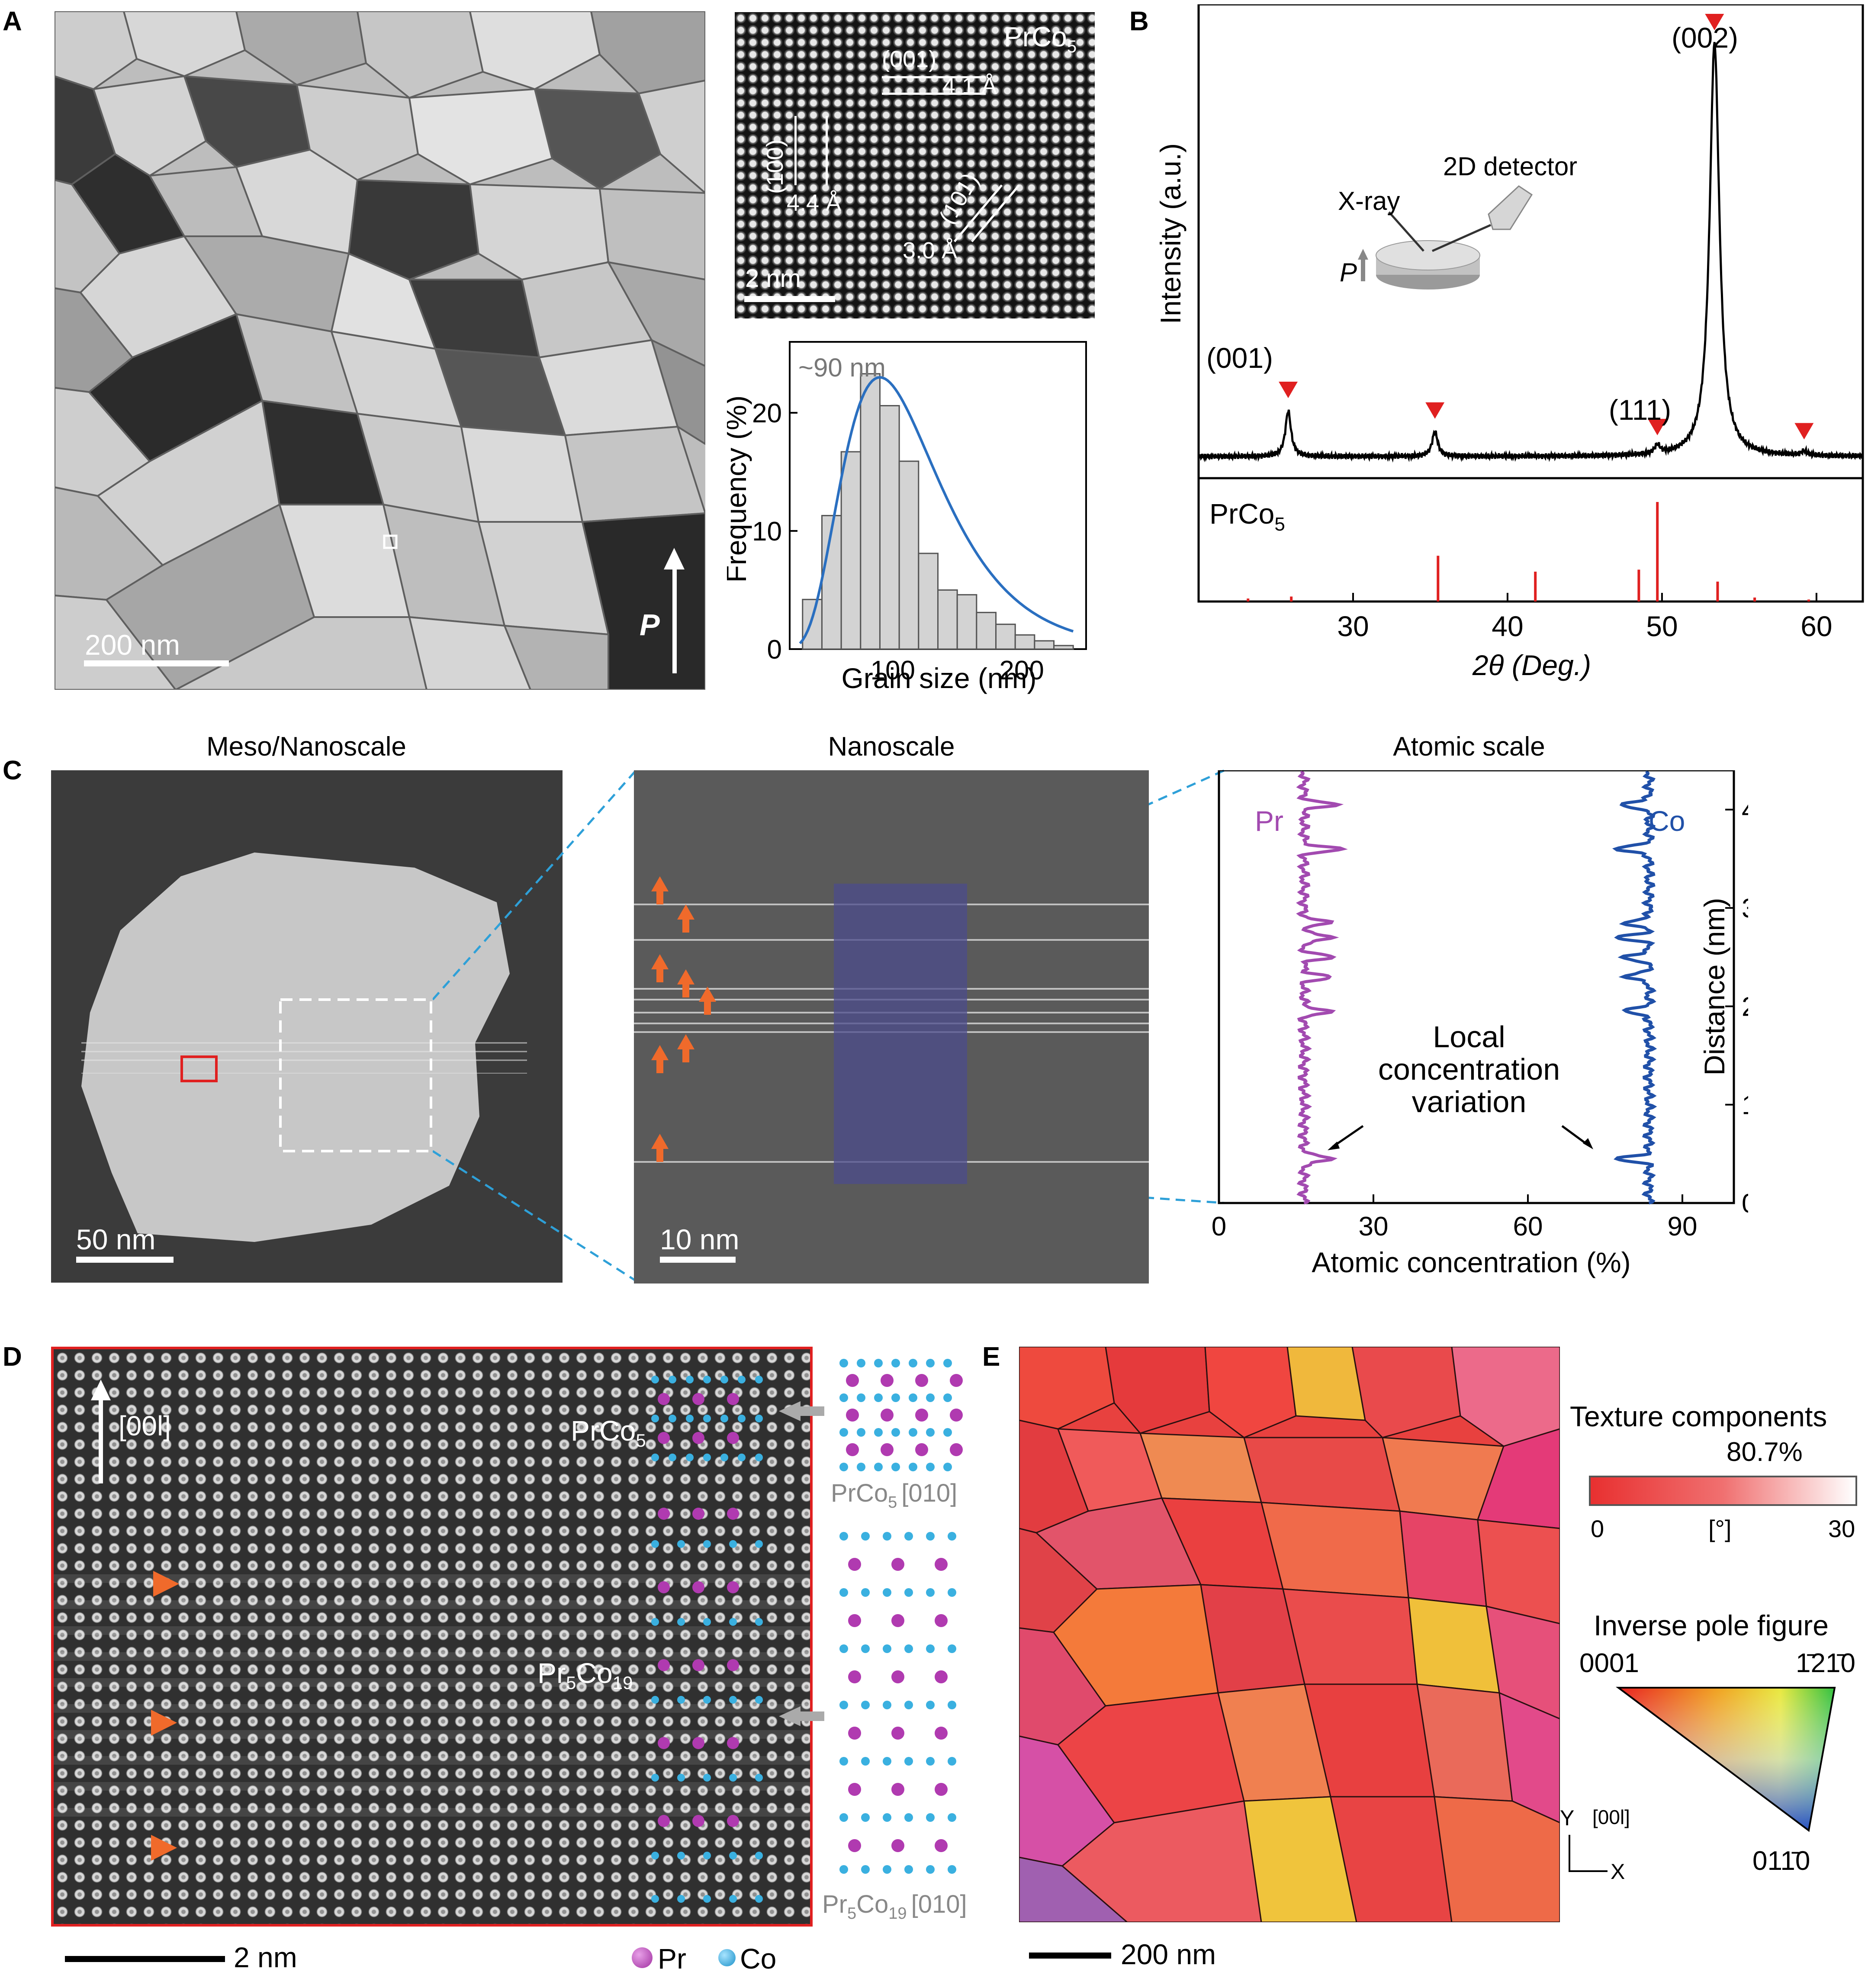  I want to click on panel-label-d: D, so click(12, 1357).